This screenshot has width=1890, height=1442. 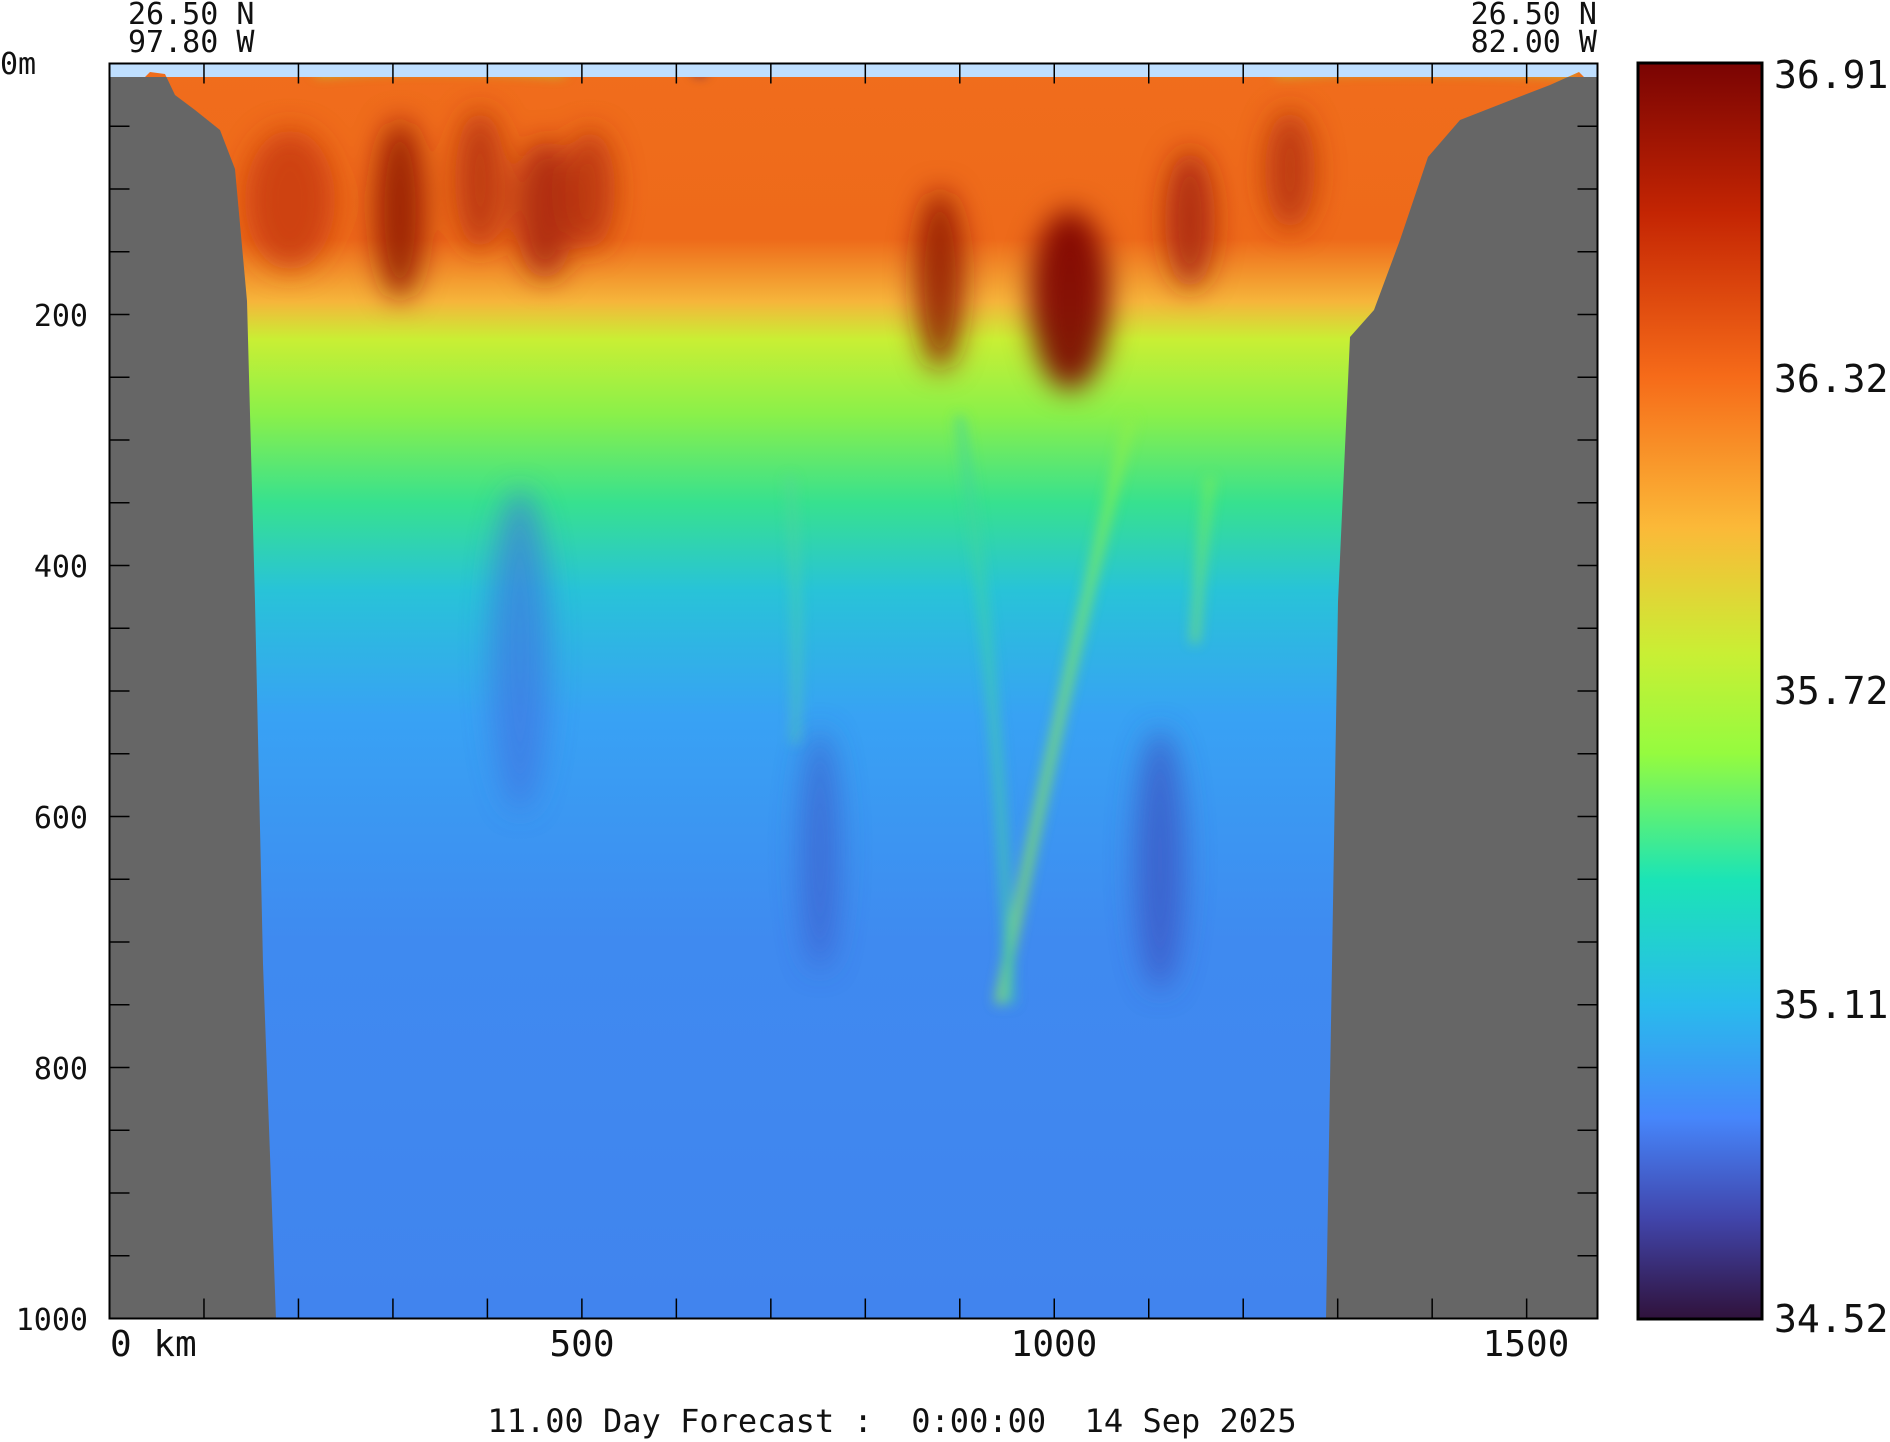 What do you see at coordinates (1831, 1005) in the screenshot?
I see `colorbar-label: 35.11` at bounding box center [1831, 1005].